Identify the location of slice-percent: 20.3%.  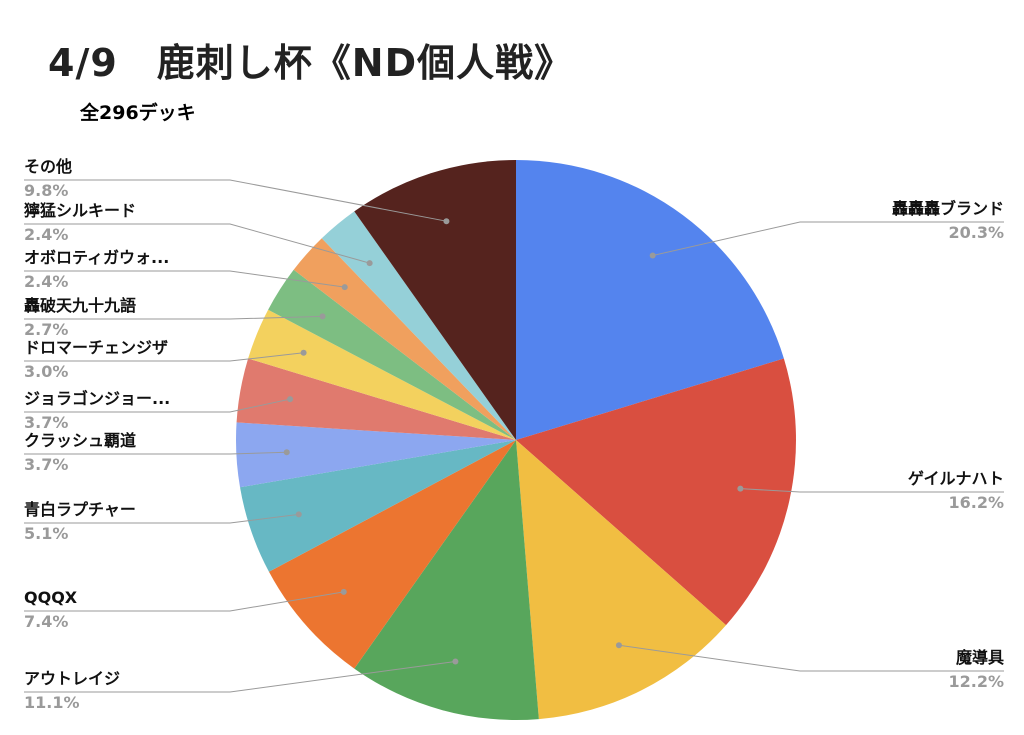
(976, 232).